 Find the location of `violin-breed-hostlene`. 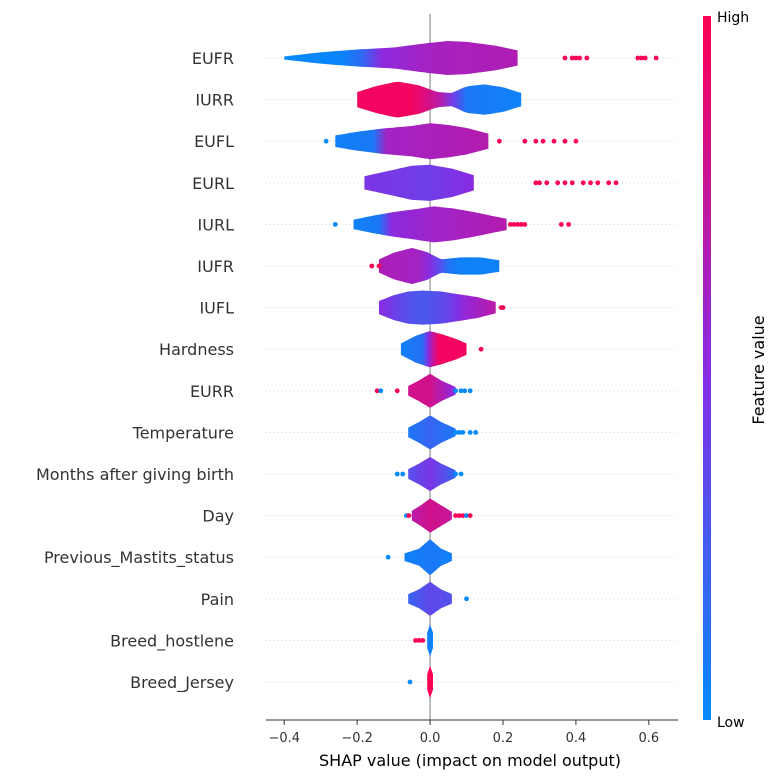

violin-breed-hostlene is located at coordinates (430, 640).